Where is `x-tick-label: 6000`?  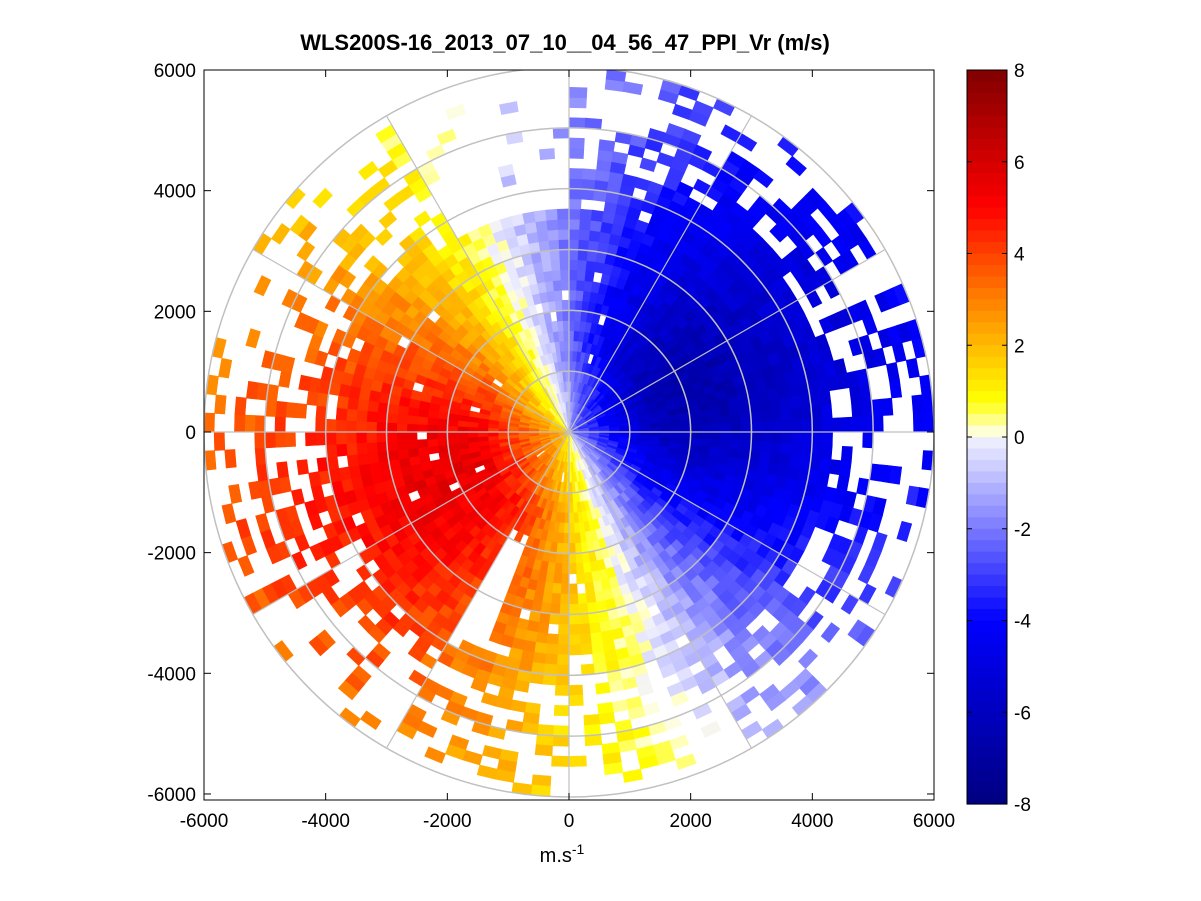 x-tick-label: 6000 is located at coordinates (934, 821).